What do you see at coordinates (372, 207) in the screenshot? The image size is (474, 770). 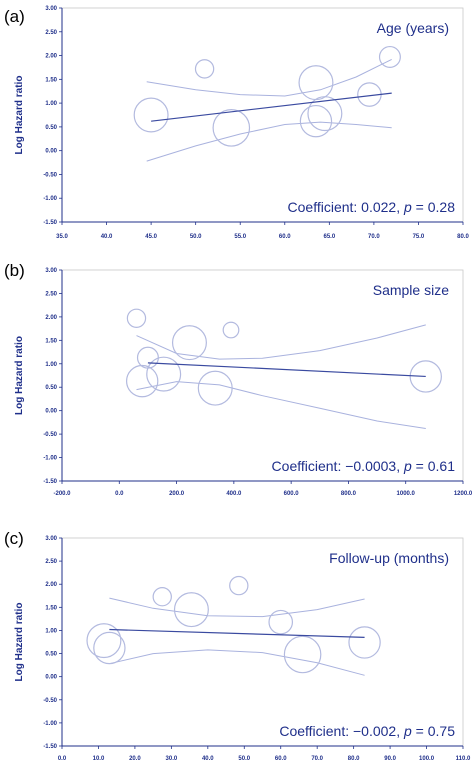 I see `coefficient-annotation: Coefficient: 0.022, p = 0.28` at bounding box center [372, 207].